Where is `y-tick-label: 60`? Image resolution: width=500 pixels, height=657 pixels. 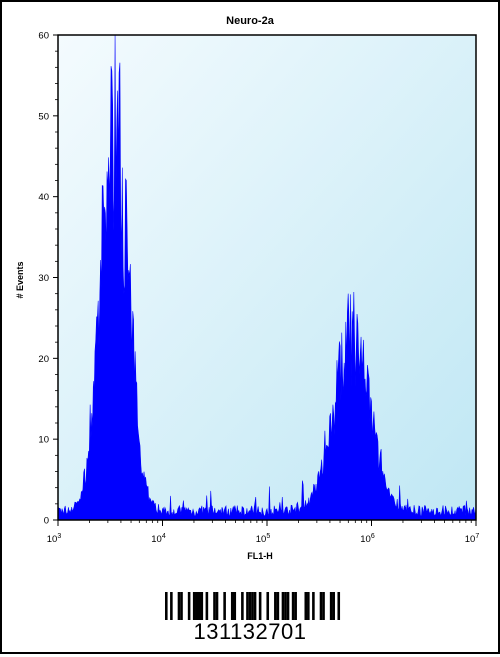
y-tick-label: 60 is located at coordinates (43, 36).